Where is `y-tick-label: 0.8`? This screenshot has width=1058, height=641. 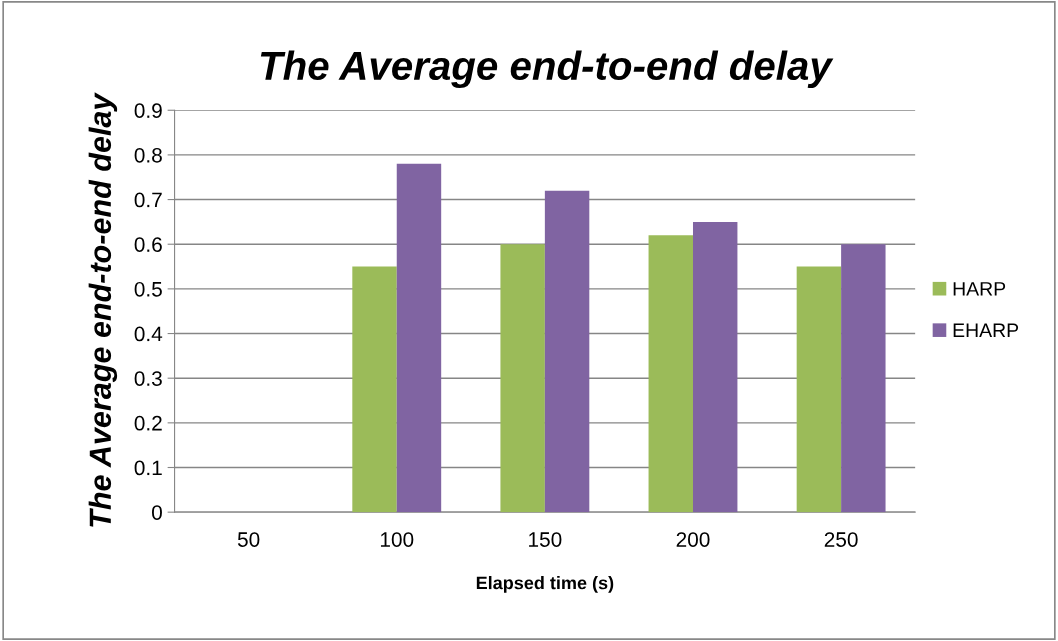
y-tick-label: 0.8 is located at coordinates (148, 155).